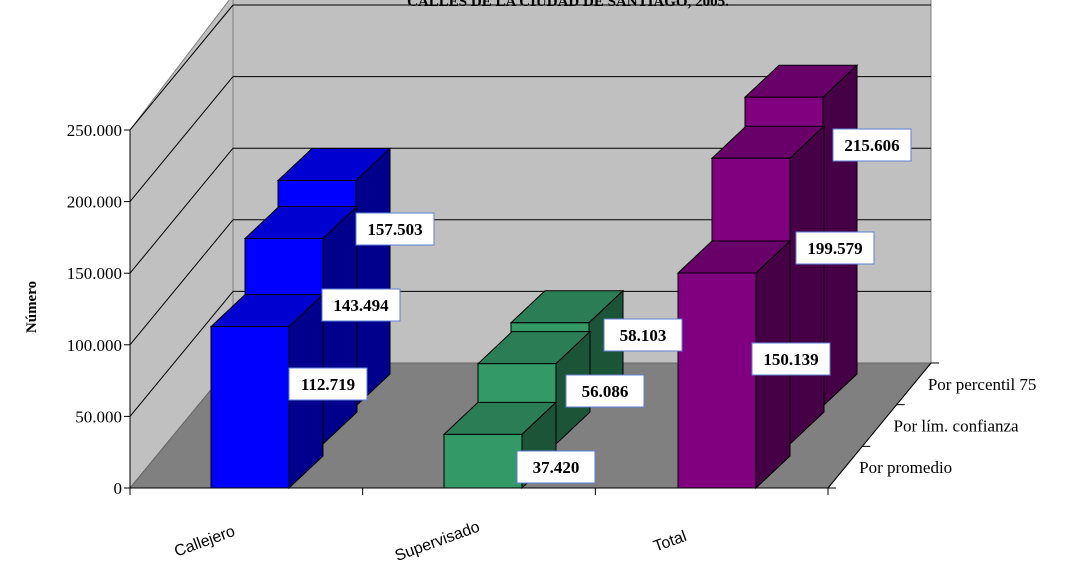  I want to click on data-label-text: 199.579, so click(834, 248).